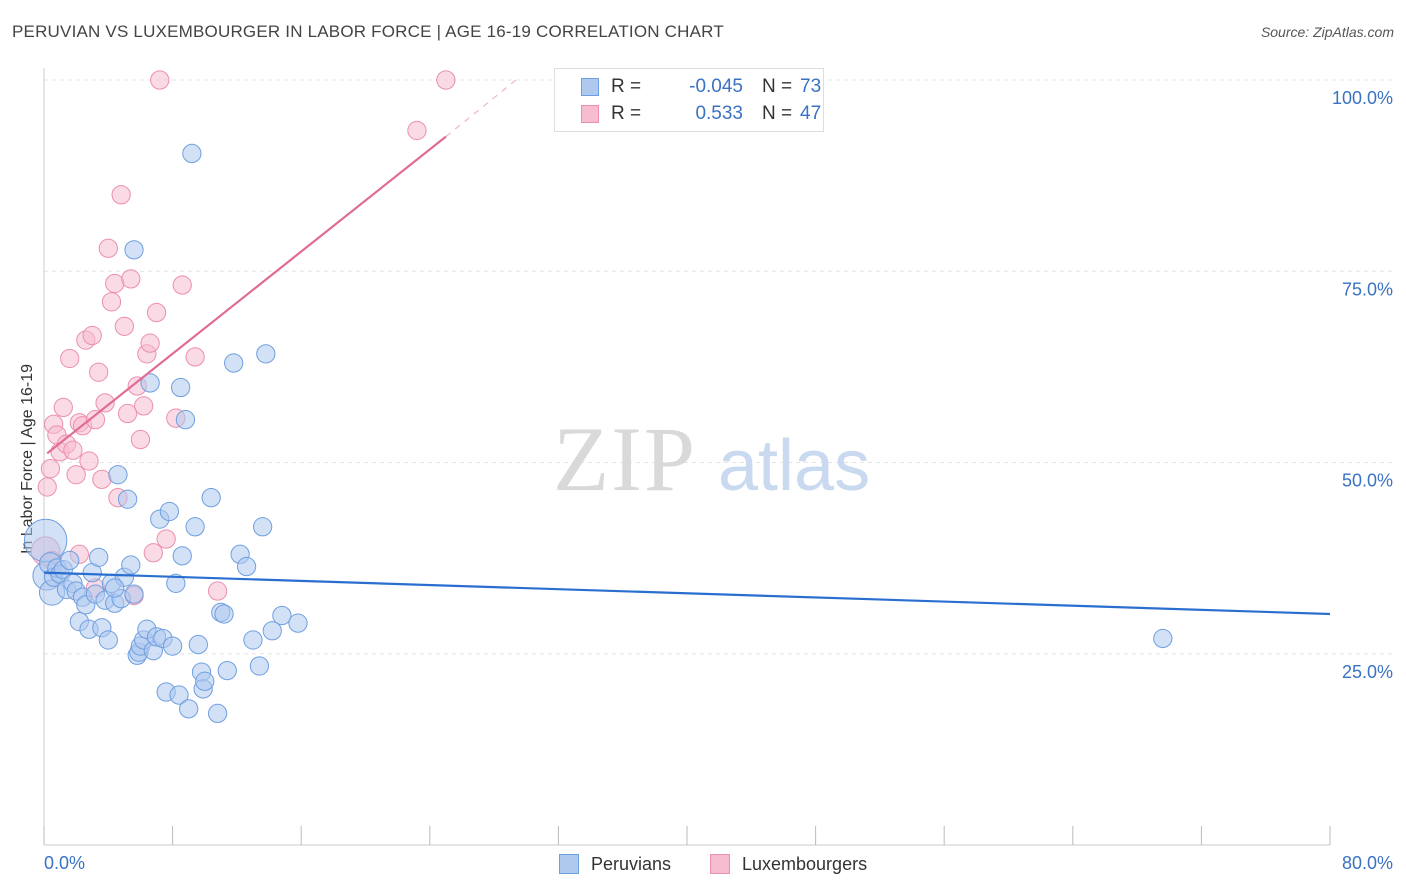 The width and height of the screenshot is (1406, 892). Describe the element at coordinates (805, 863) in the screenshot. I see `bottom-legend-label-luxembourgers: Luxembourgers` at that location.